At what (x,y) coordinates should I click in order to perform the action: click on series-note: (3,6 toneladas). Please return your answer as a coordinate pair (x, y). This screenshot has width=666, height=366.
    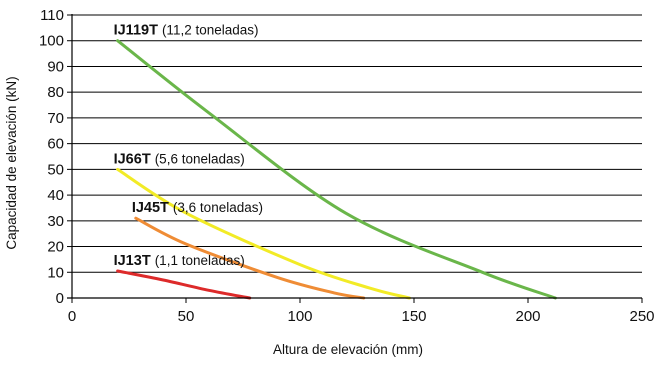
    Looking at the image, I should click on (218, 207).